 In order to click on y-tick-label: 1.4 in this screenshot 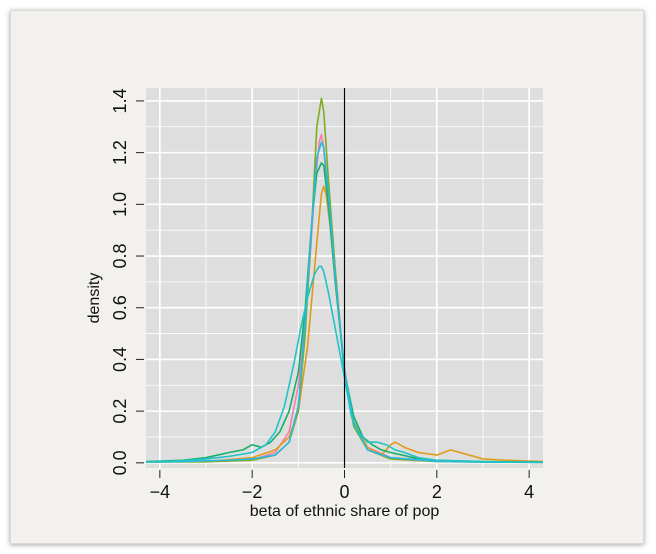, I will do `click(120, 100)`.